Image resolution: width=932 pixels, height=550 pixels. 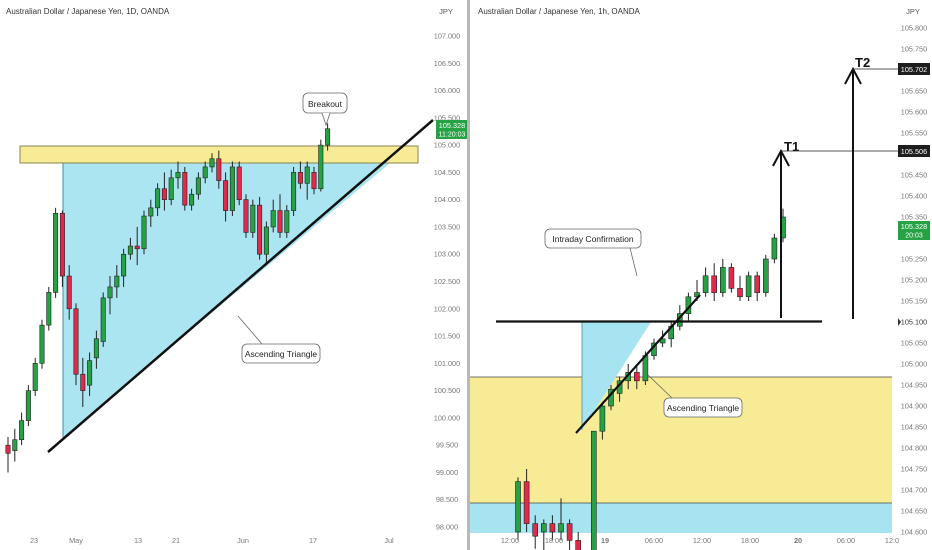 What do you see at coordinates (313, 540) in the screenshot?
I see `x-tick-label: 17` at bounding box center [313, 540].